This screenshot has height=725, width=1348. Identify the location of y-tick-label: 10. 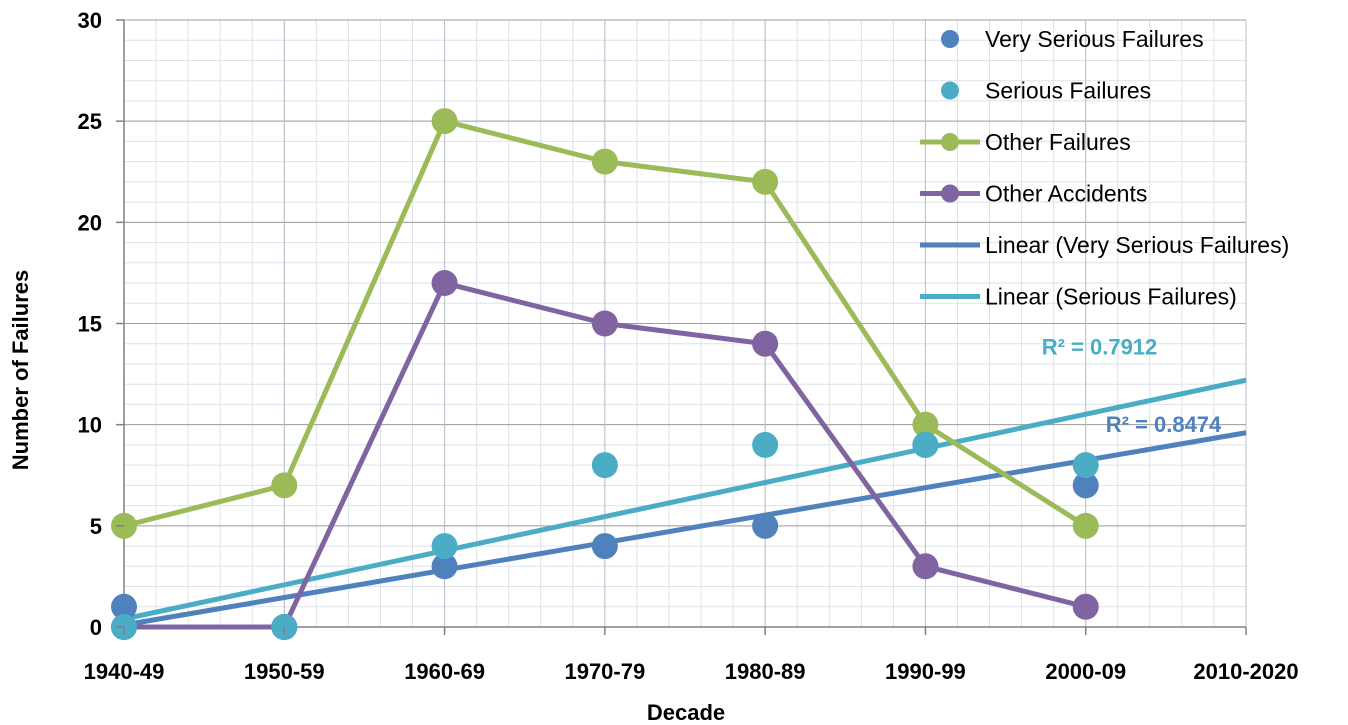
(90, 425).